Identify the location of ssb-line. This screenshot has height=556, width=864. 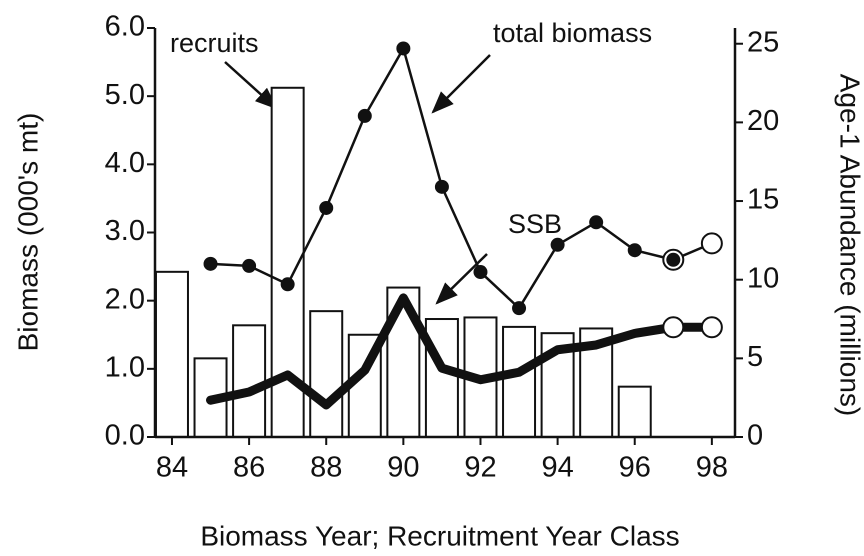
(461, 351).